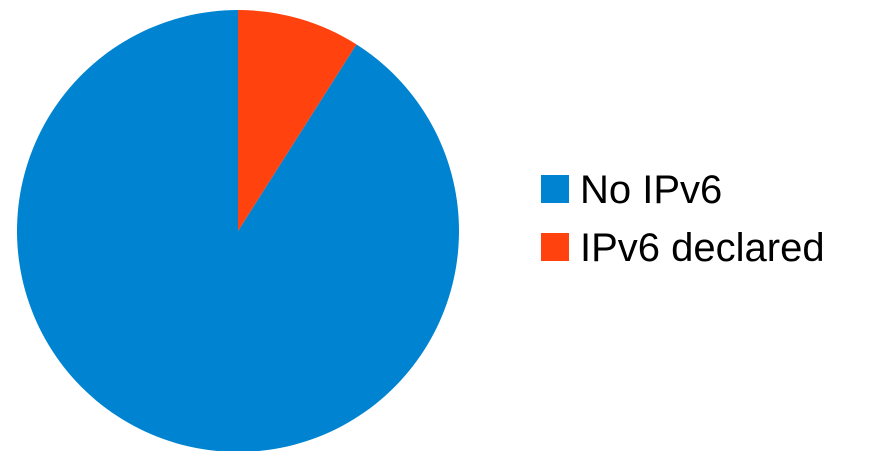 Image resolution: width=887 pixels, height=451 pixels. I want to click on legend-swatch-no-ipv6, so click(555, 189).